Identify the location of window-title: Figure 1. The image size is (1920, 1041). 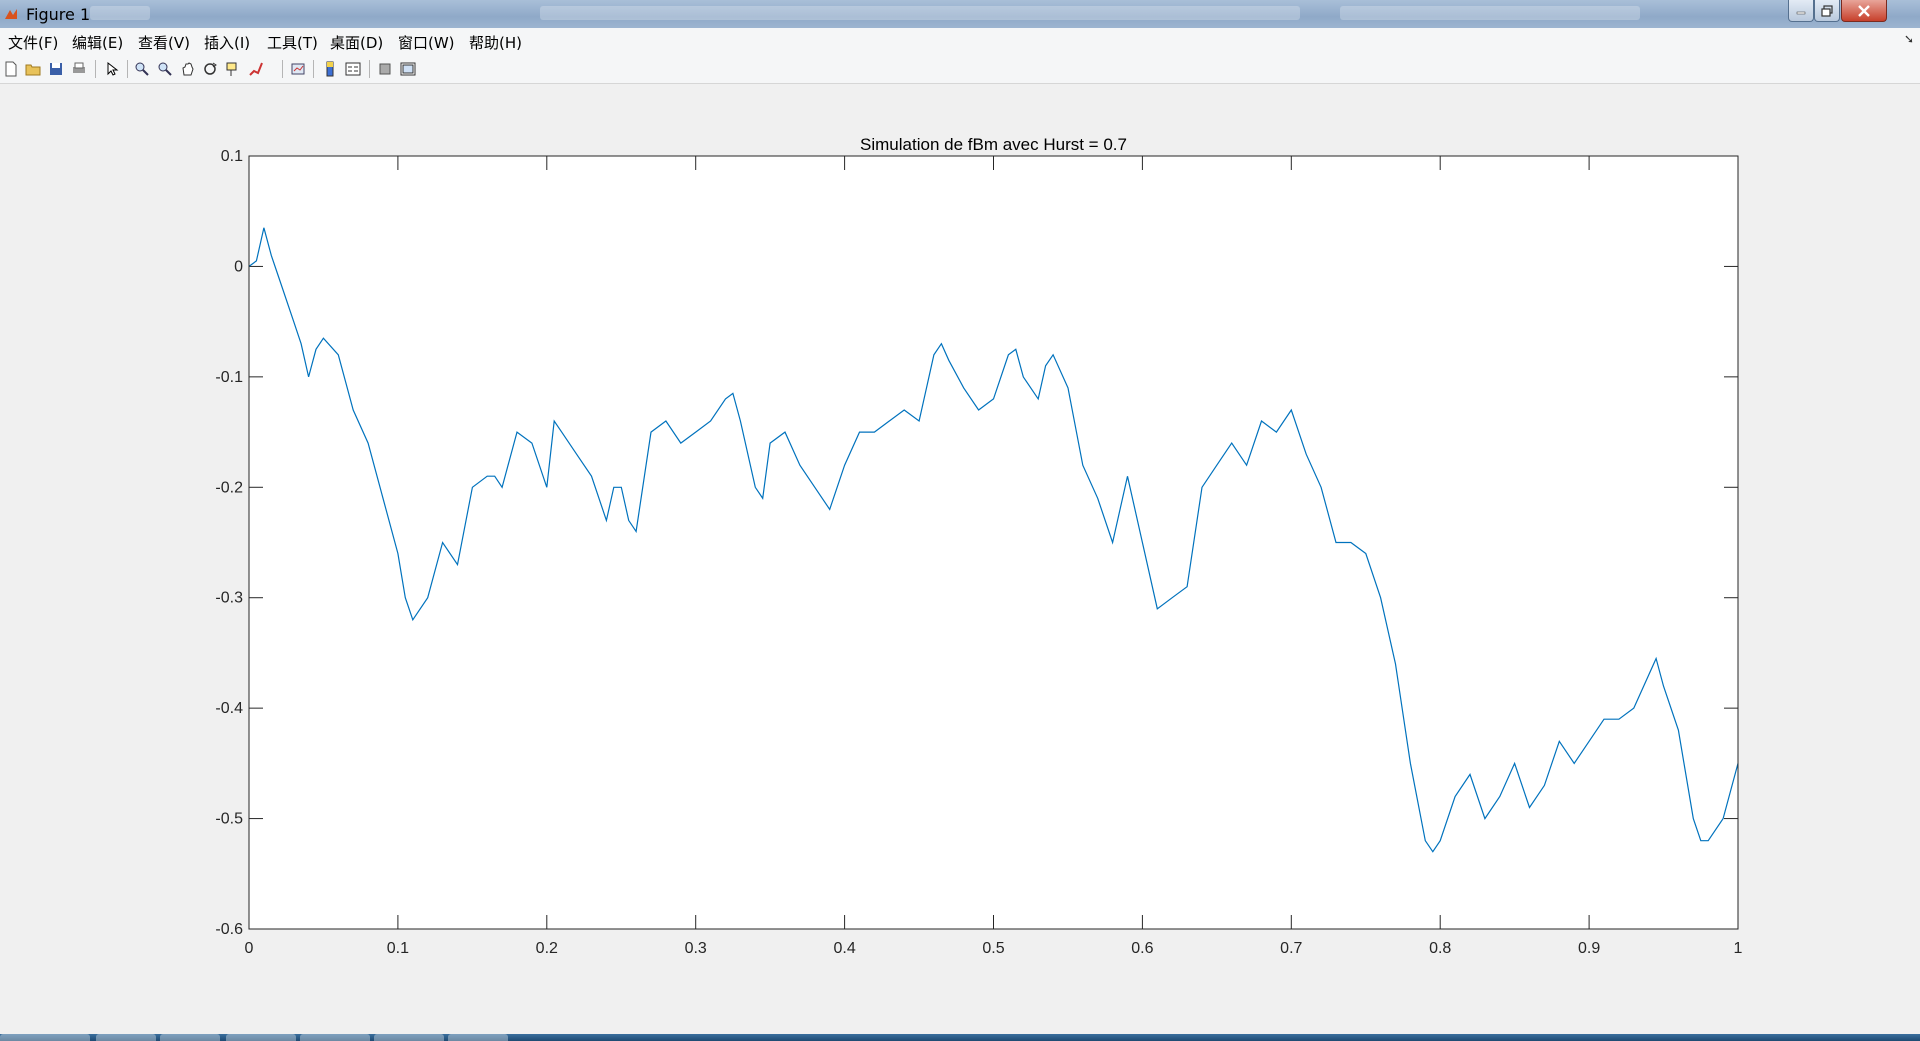
(58, 14).